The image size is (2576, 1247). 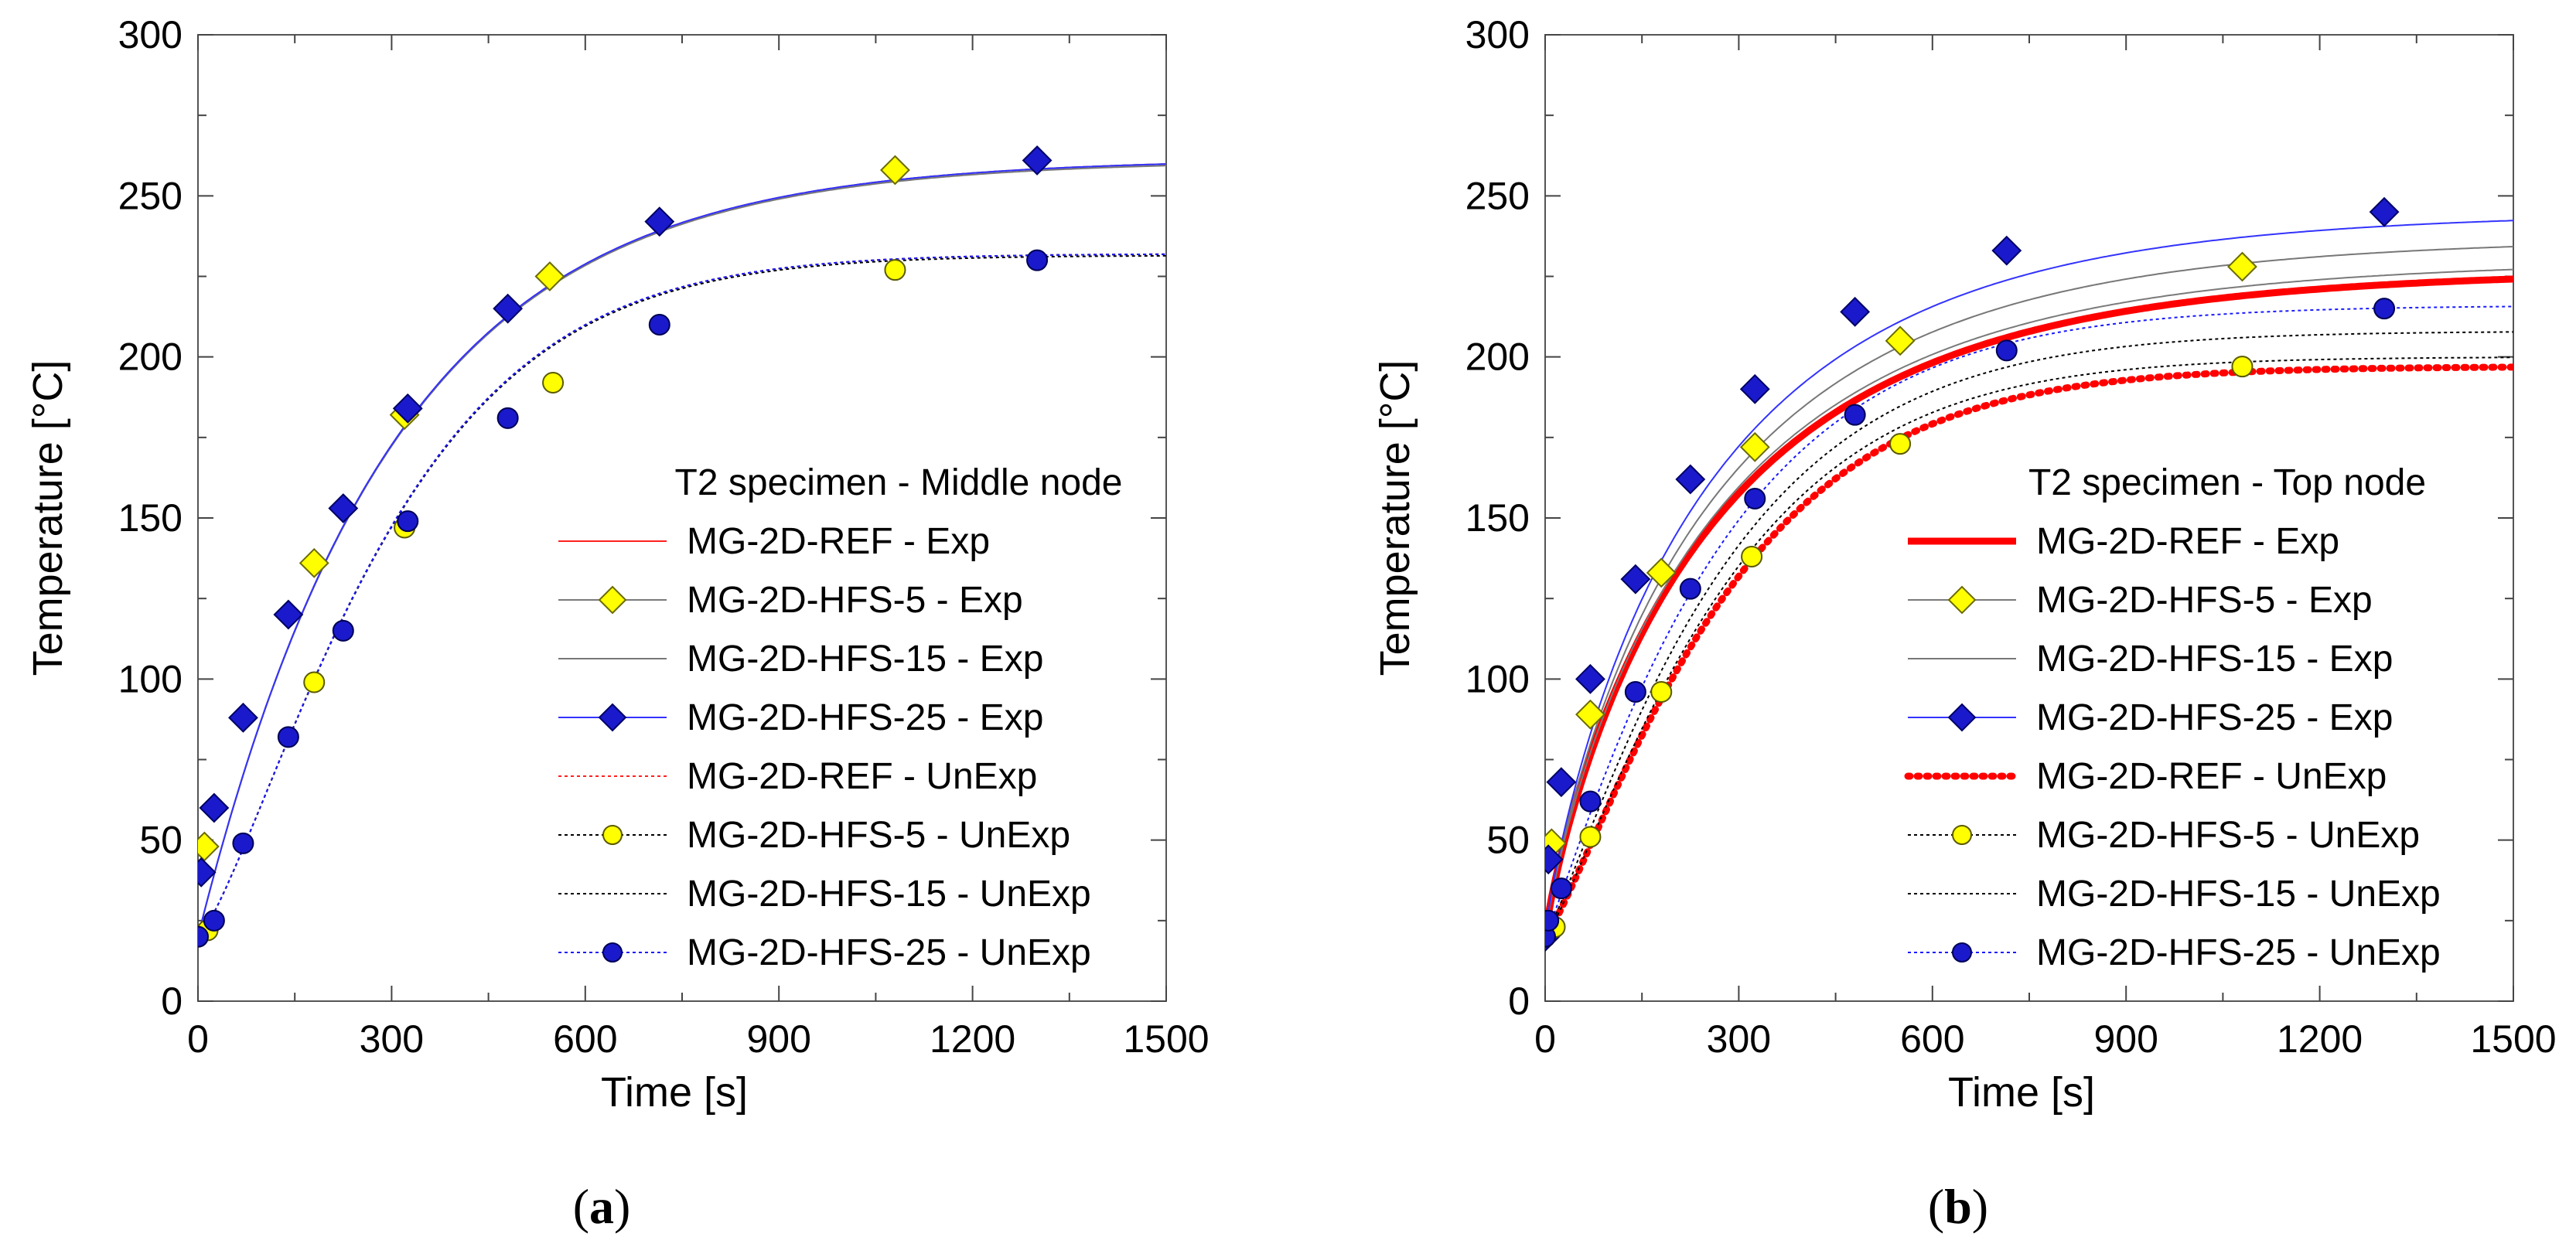 I want to click on panel-label: (a), so click(x=602, y=1207).